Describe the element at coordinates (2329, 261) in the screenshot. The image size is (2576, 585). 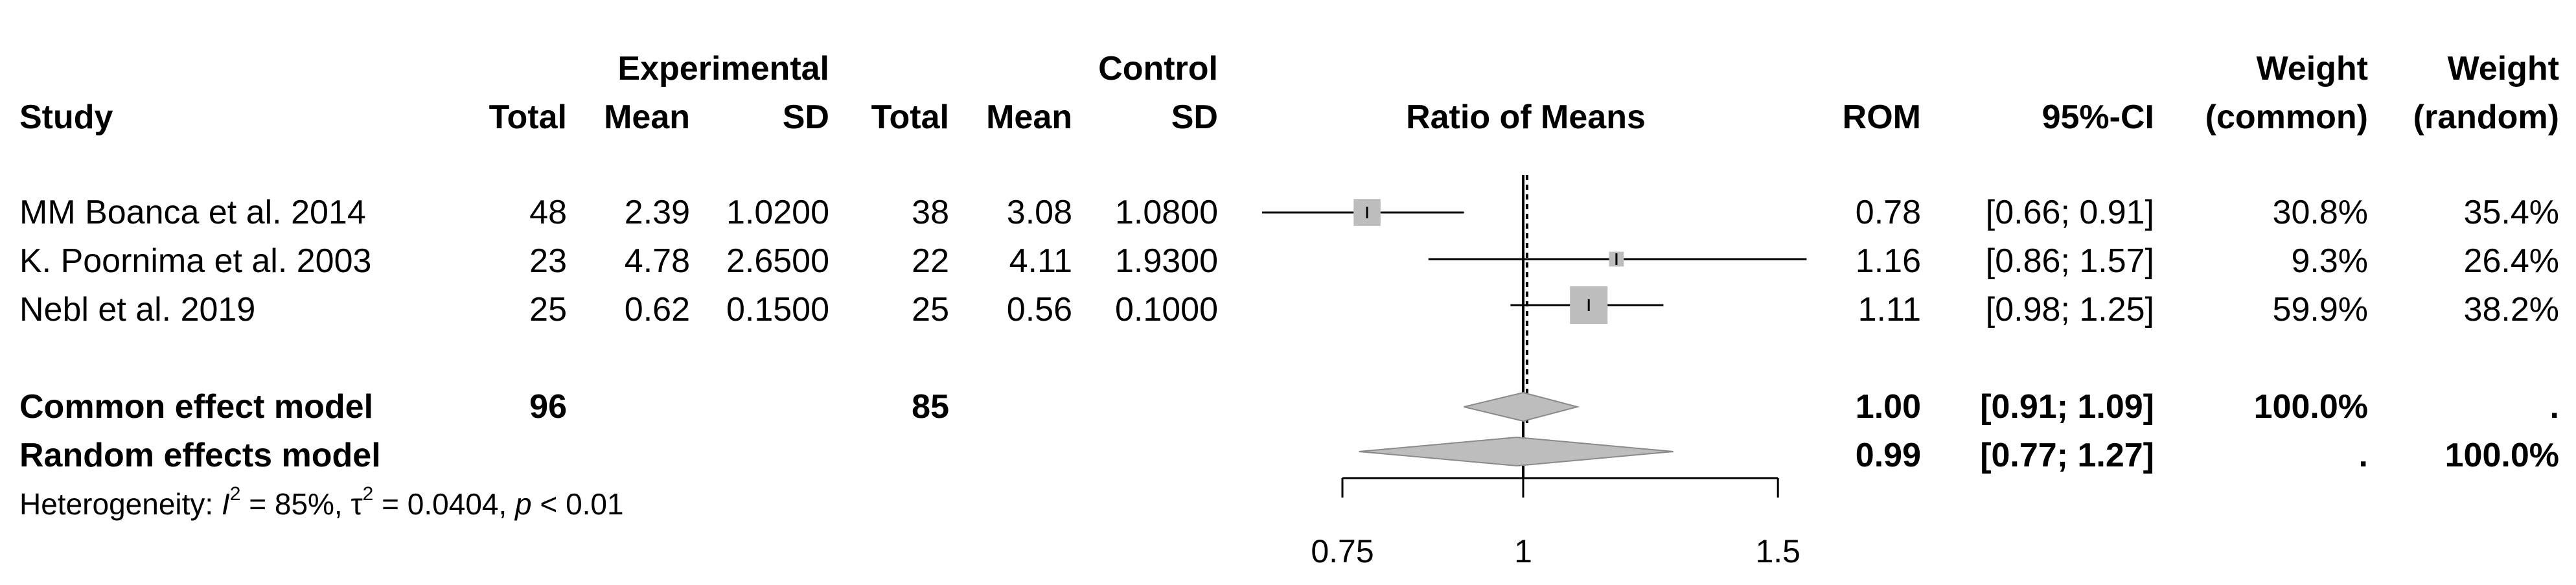
I see `weight-common: 9.3%` at that location.